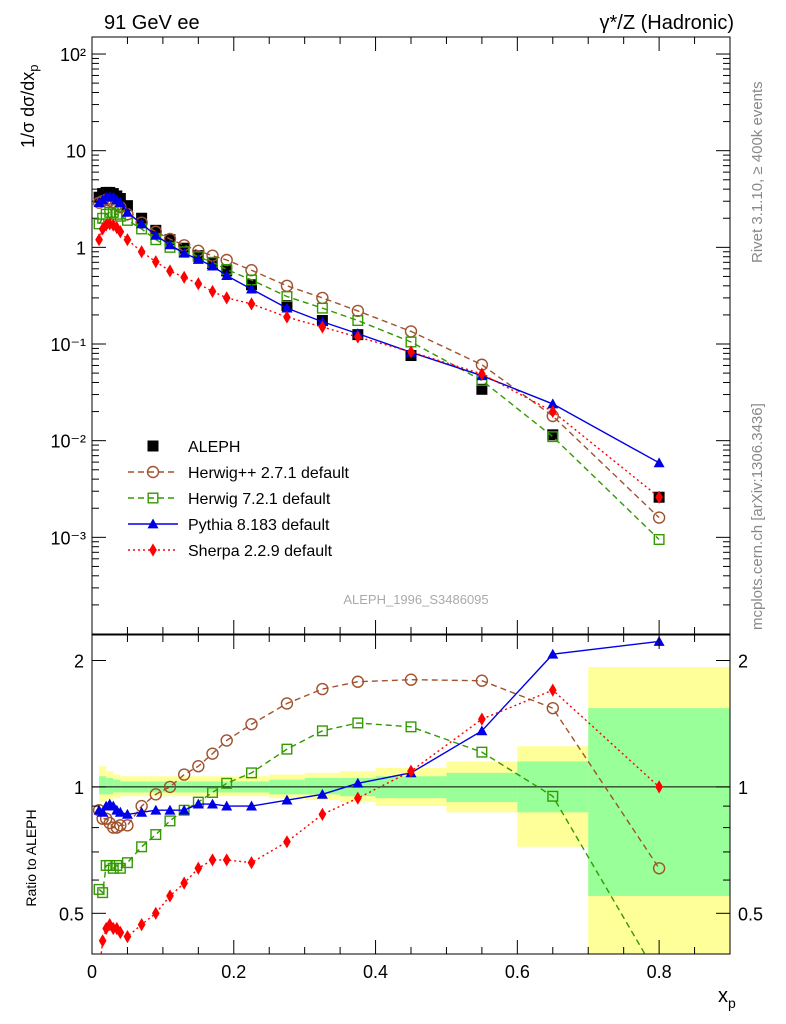 This screenshot has width=786, height=1024. I want to click on x-tick-label: 0.2, so click(233, 972).